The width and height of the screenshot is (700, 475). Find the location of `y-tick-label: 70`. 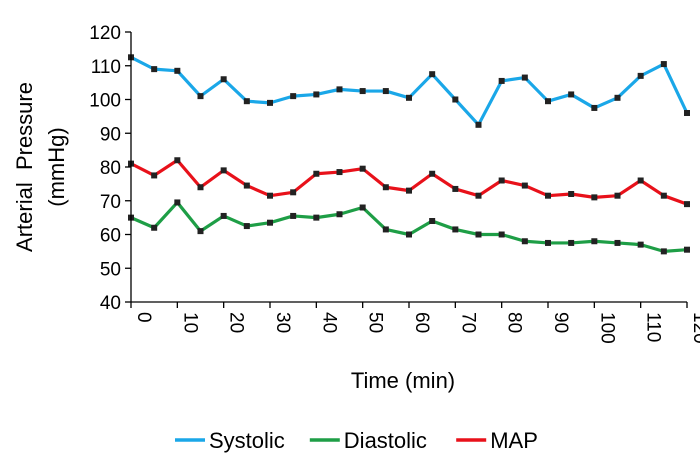

y-tick-label: 70 is located at coordinates (110, 202).